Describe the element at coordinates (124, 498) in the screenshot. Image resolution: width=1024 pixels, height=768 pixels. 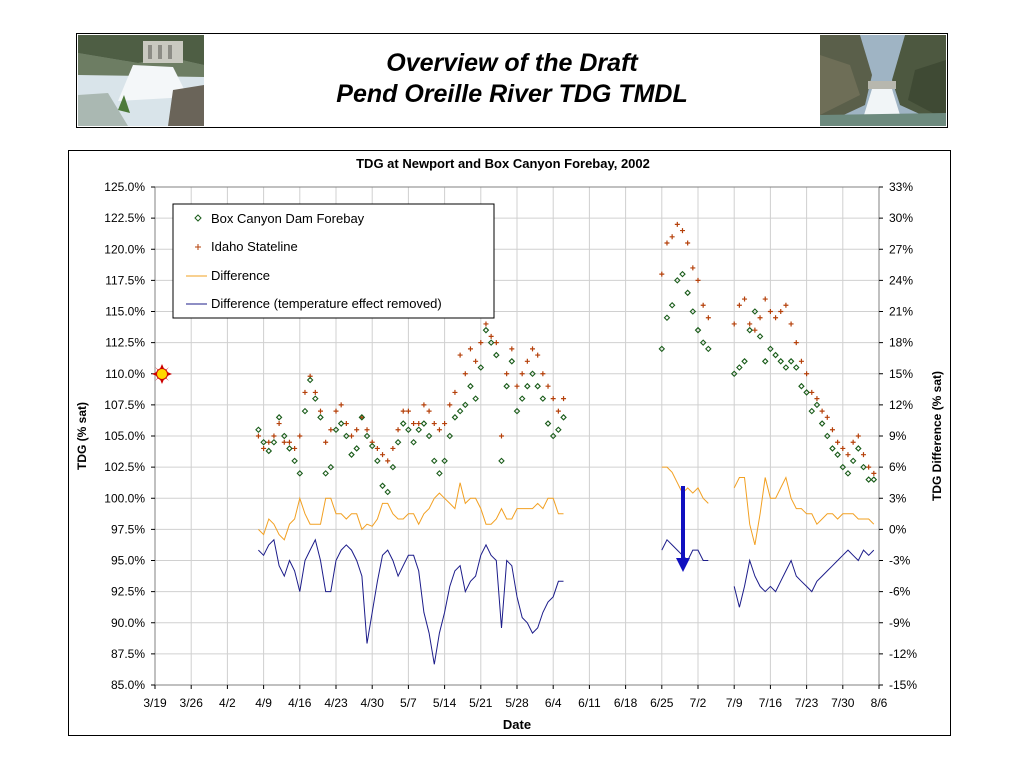
I see `y-tick-label: 100.0%` at that location.